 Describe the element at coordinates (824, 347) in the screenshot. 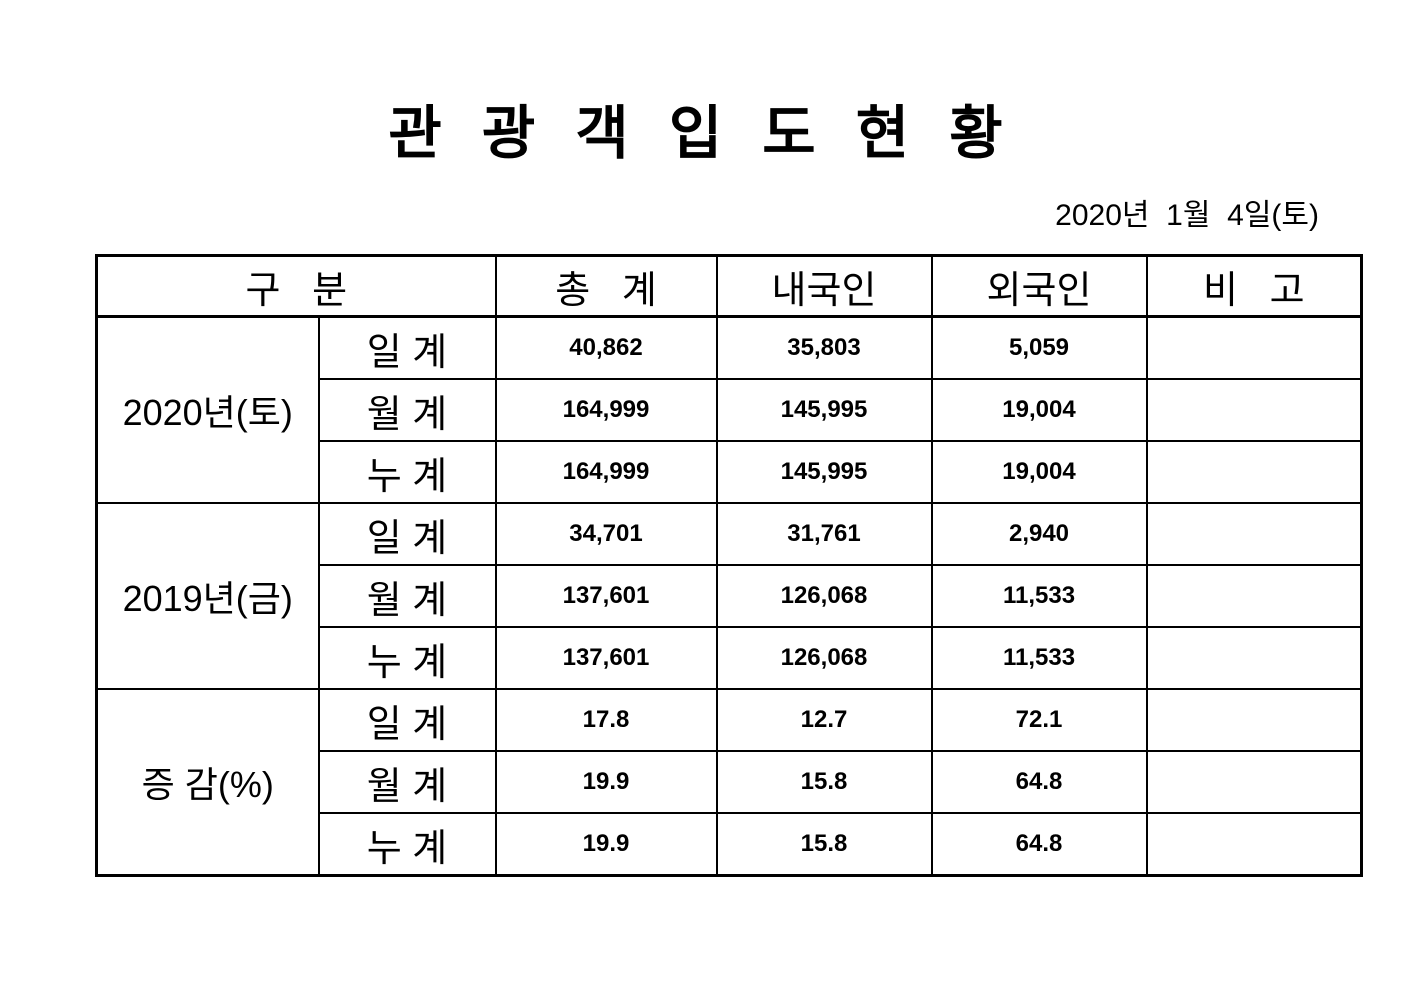

I see `cell-domestic: 35,803` at that location.